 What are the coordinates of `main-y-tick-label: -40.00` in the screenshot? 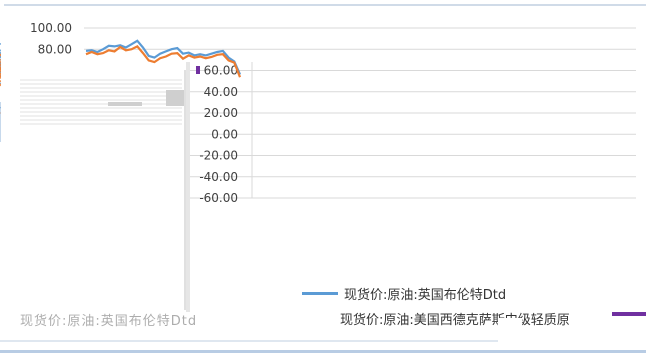 It's located at (218, 177).